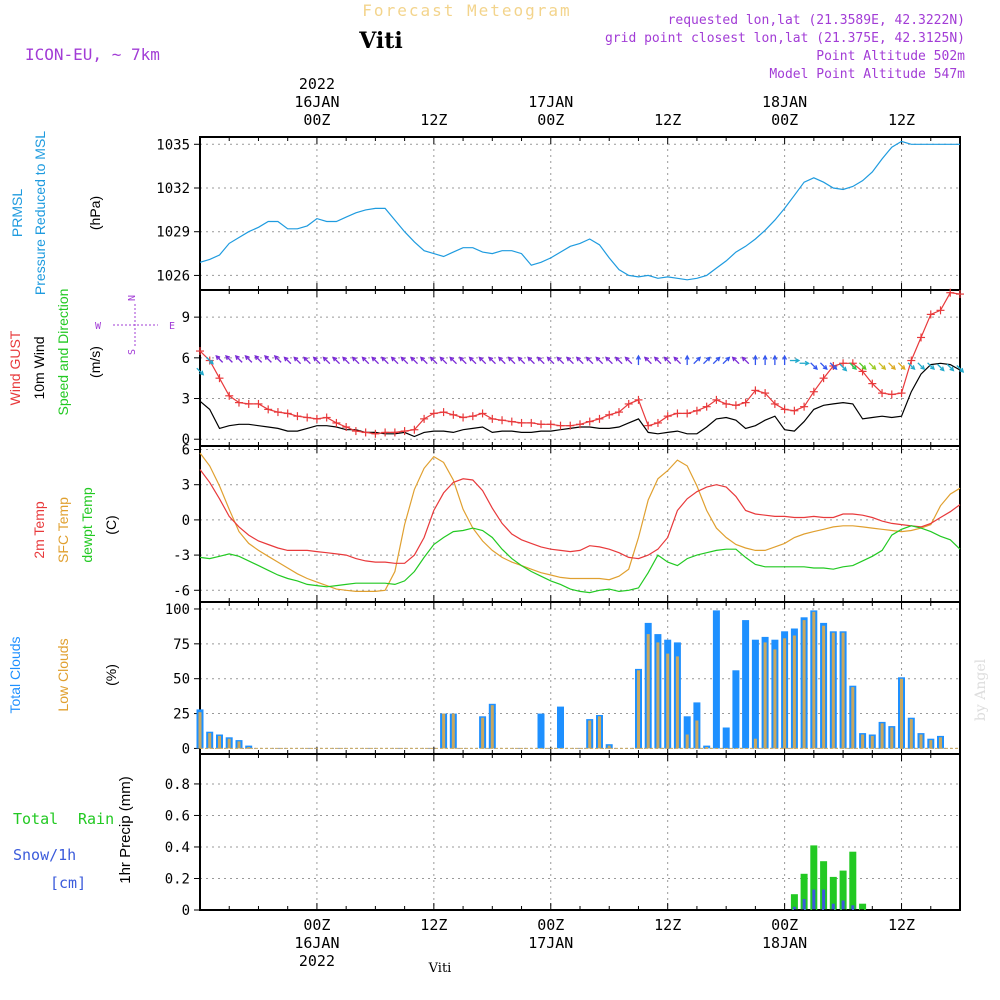 The width and height of the screenshot is (1000, 1000). I want to click on y-tick-label: 1035, so click(173, 145).